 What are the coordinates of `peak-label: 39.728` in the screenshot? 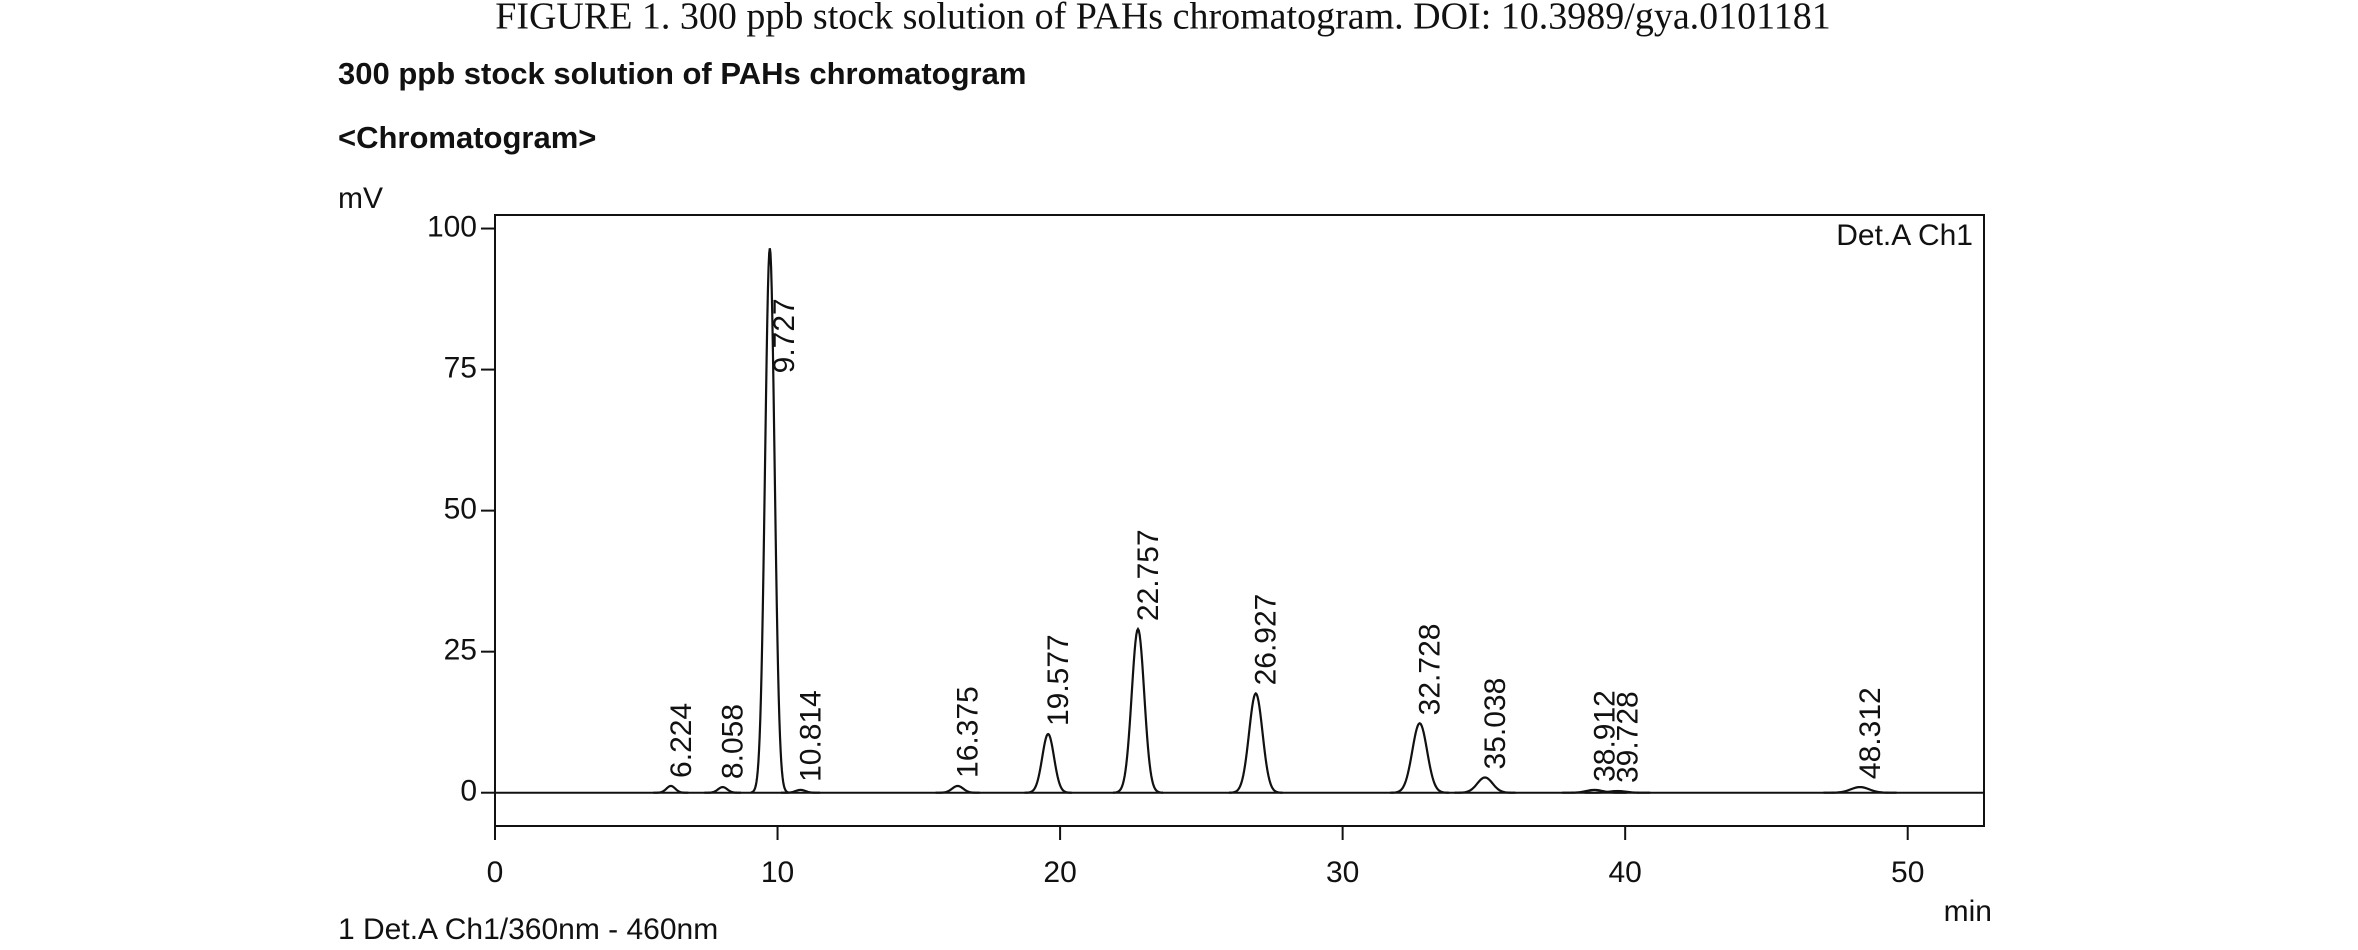 It's located at (1627, 737).